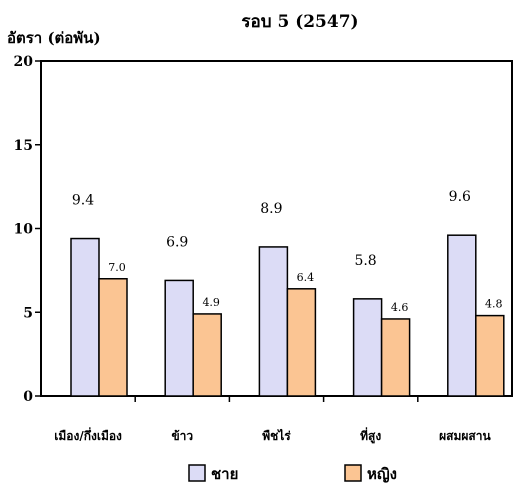  Describe the element at coordinates (370, 435) in the screenshot. I see `x-category-label: ที่สูง` at that location.